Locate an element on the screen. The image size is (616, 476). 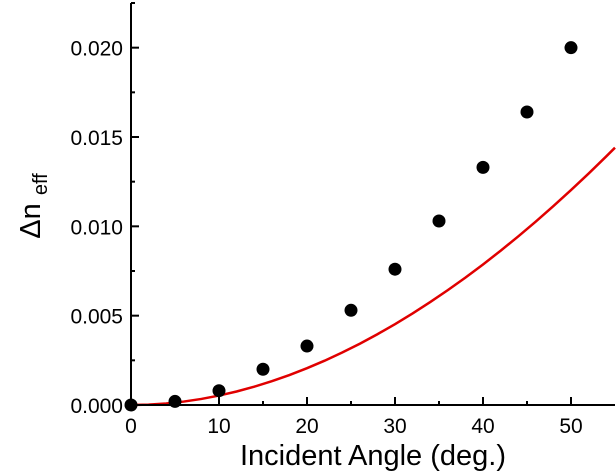
x-axis-title: Incident Angle (deg.) is located at coordinates (373, 456).